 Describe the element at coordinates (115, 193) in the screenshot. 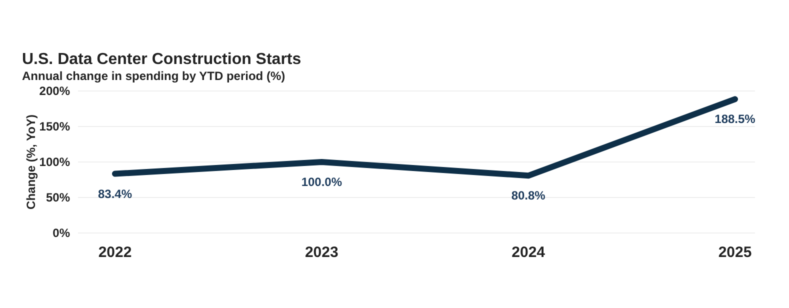

I see `data-label: 83.4%` at that location.